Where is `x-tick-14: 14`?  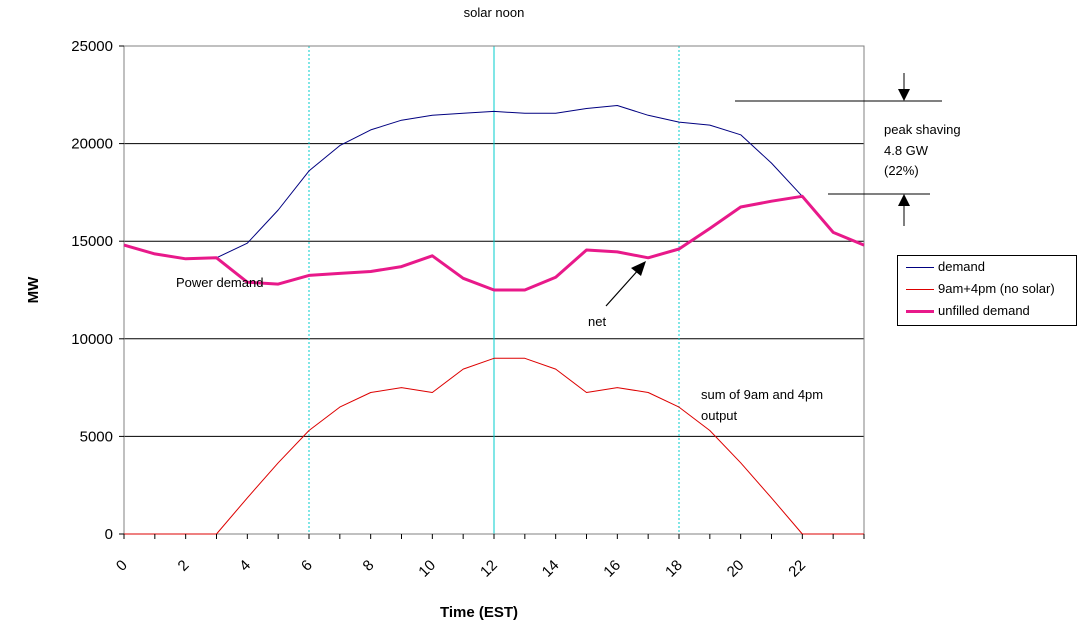 x-tick-14: 14 is located at coordinates (551, 569).